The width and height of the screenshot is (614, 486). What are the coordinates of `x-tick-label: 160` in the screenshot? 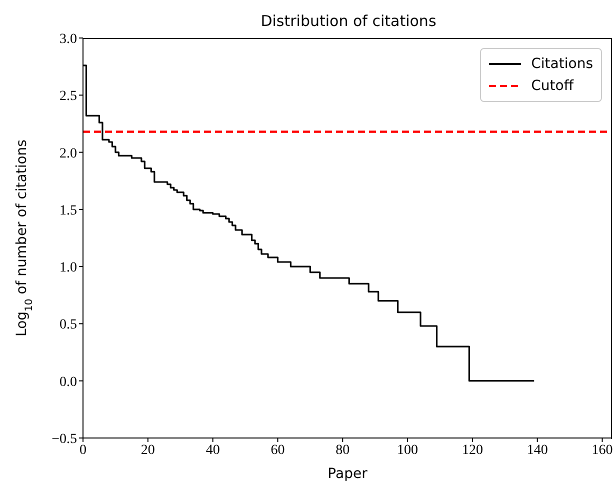 It's located at (602, 450).